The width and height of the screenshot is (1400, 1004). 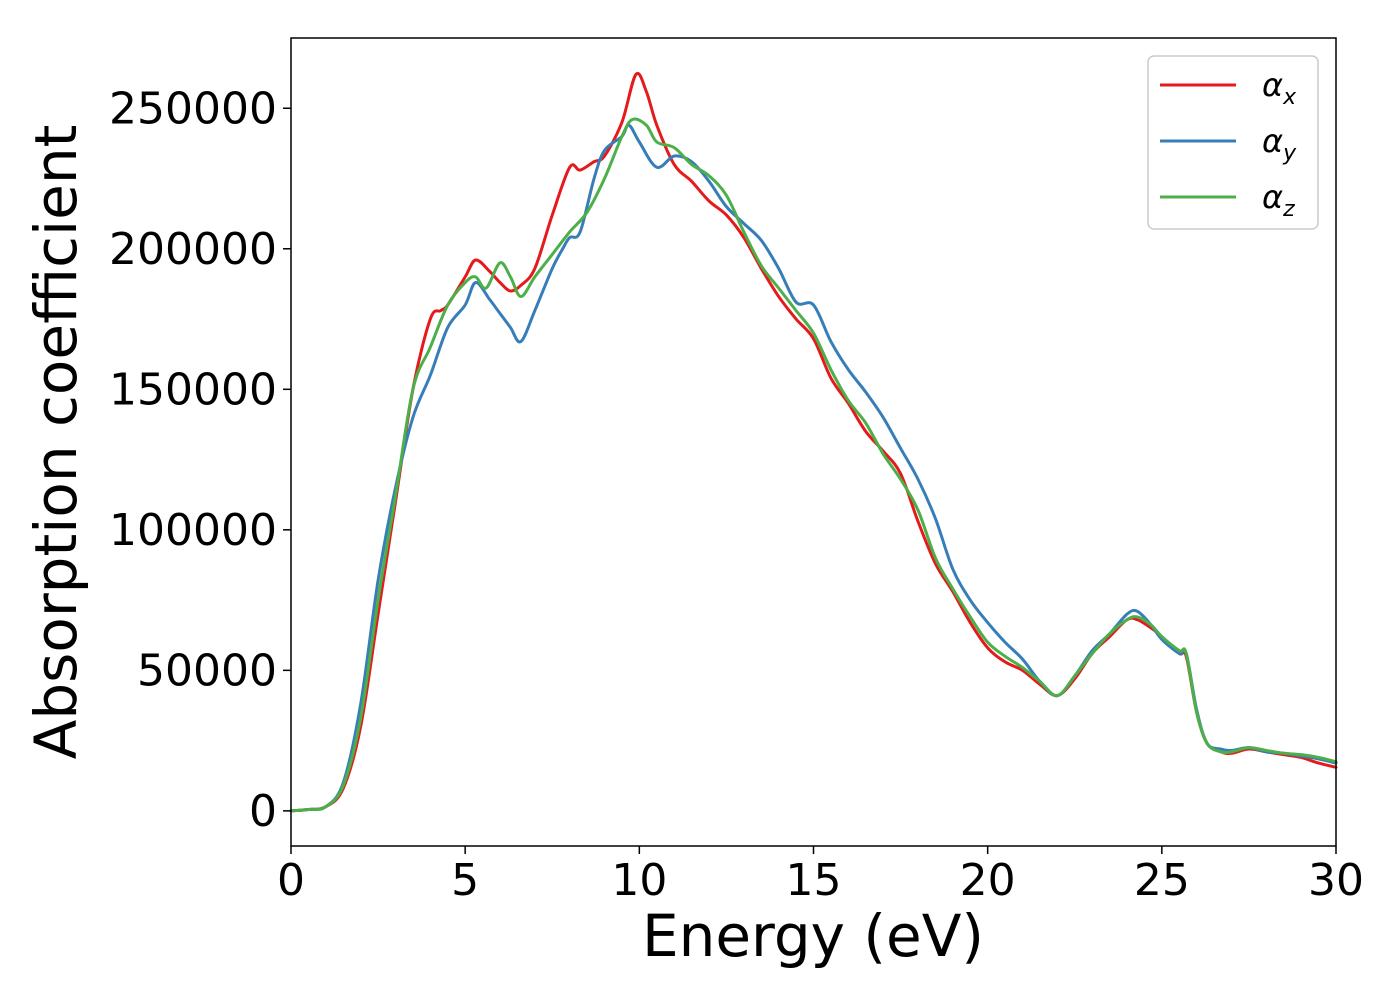 What do you see at coordinates (56, 442) in the screenshot?
I see `y-axis-title: Absorption coefficient` at bounding box center [56, 442].